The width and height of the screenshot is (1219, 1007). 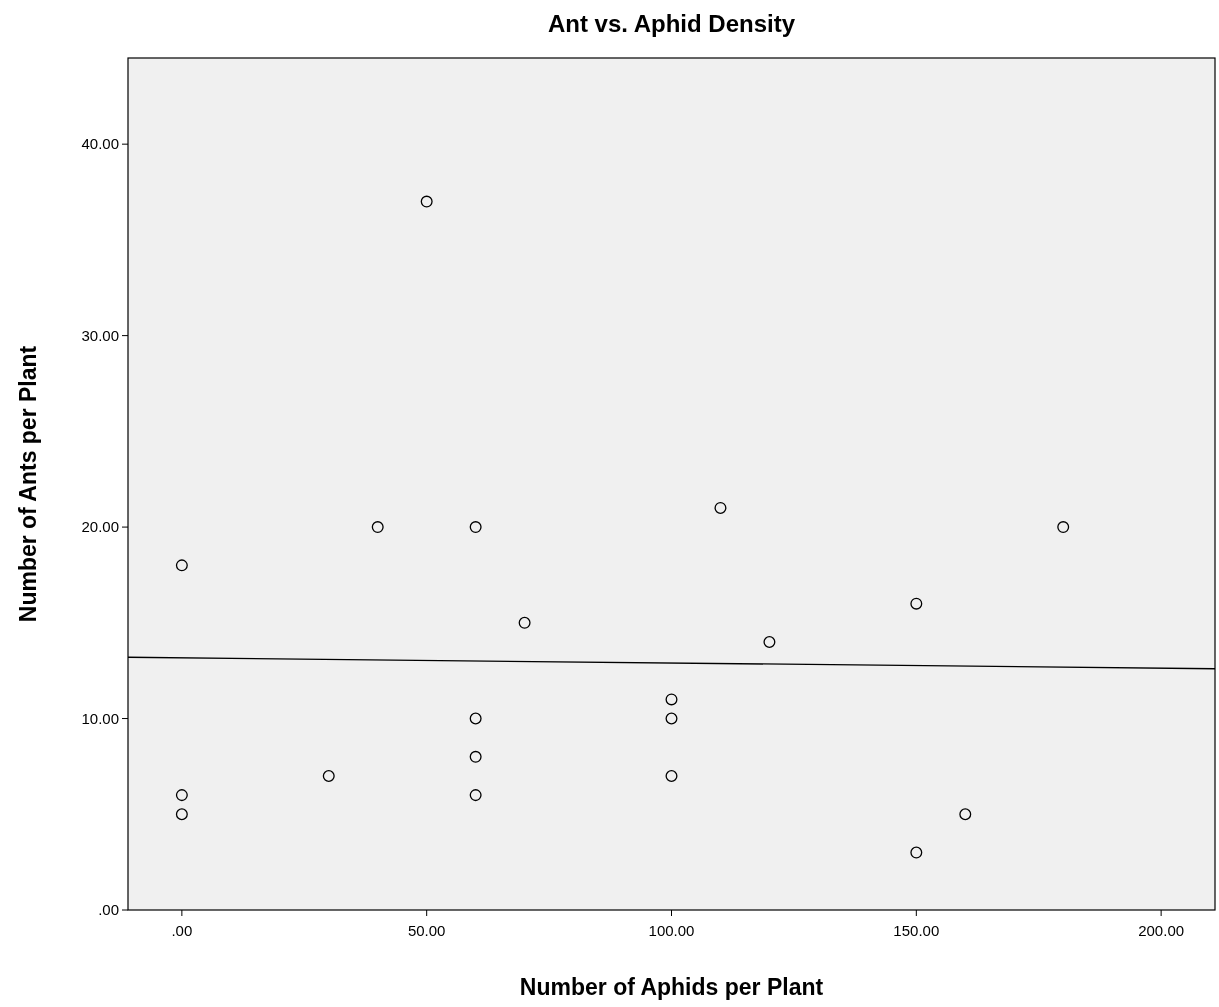 What do you see at coordinates (671, 23) in the screenshot?
I see `chart-title: Ant vs. Aphid Density` at bounding box center [671, 23].